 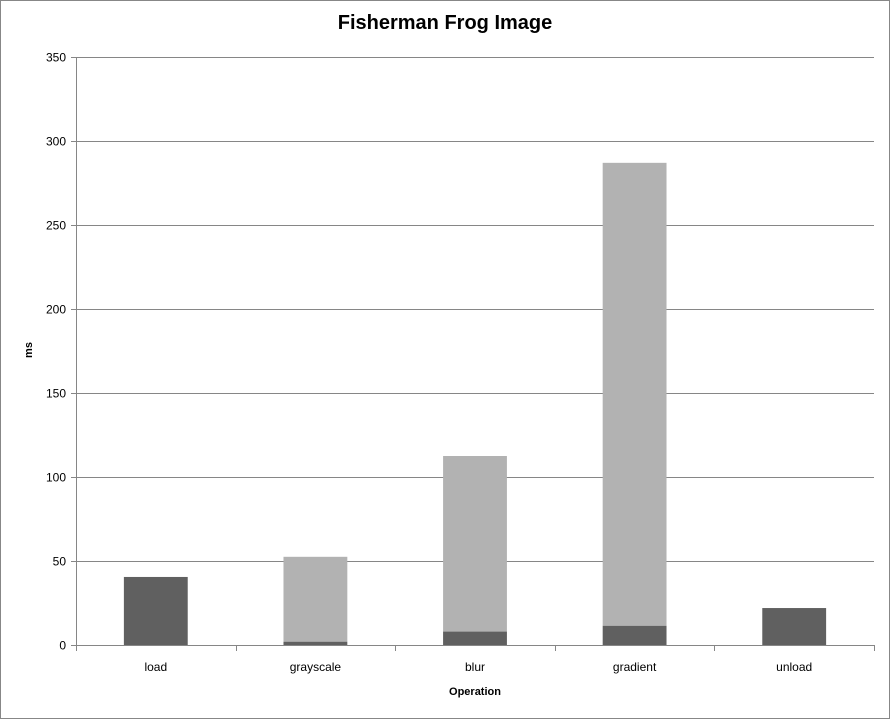 I want to click on x-tick-label: load, so click(x=155, y=667).